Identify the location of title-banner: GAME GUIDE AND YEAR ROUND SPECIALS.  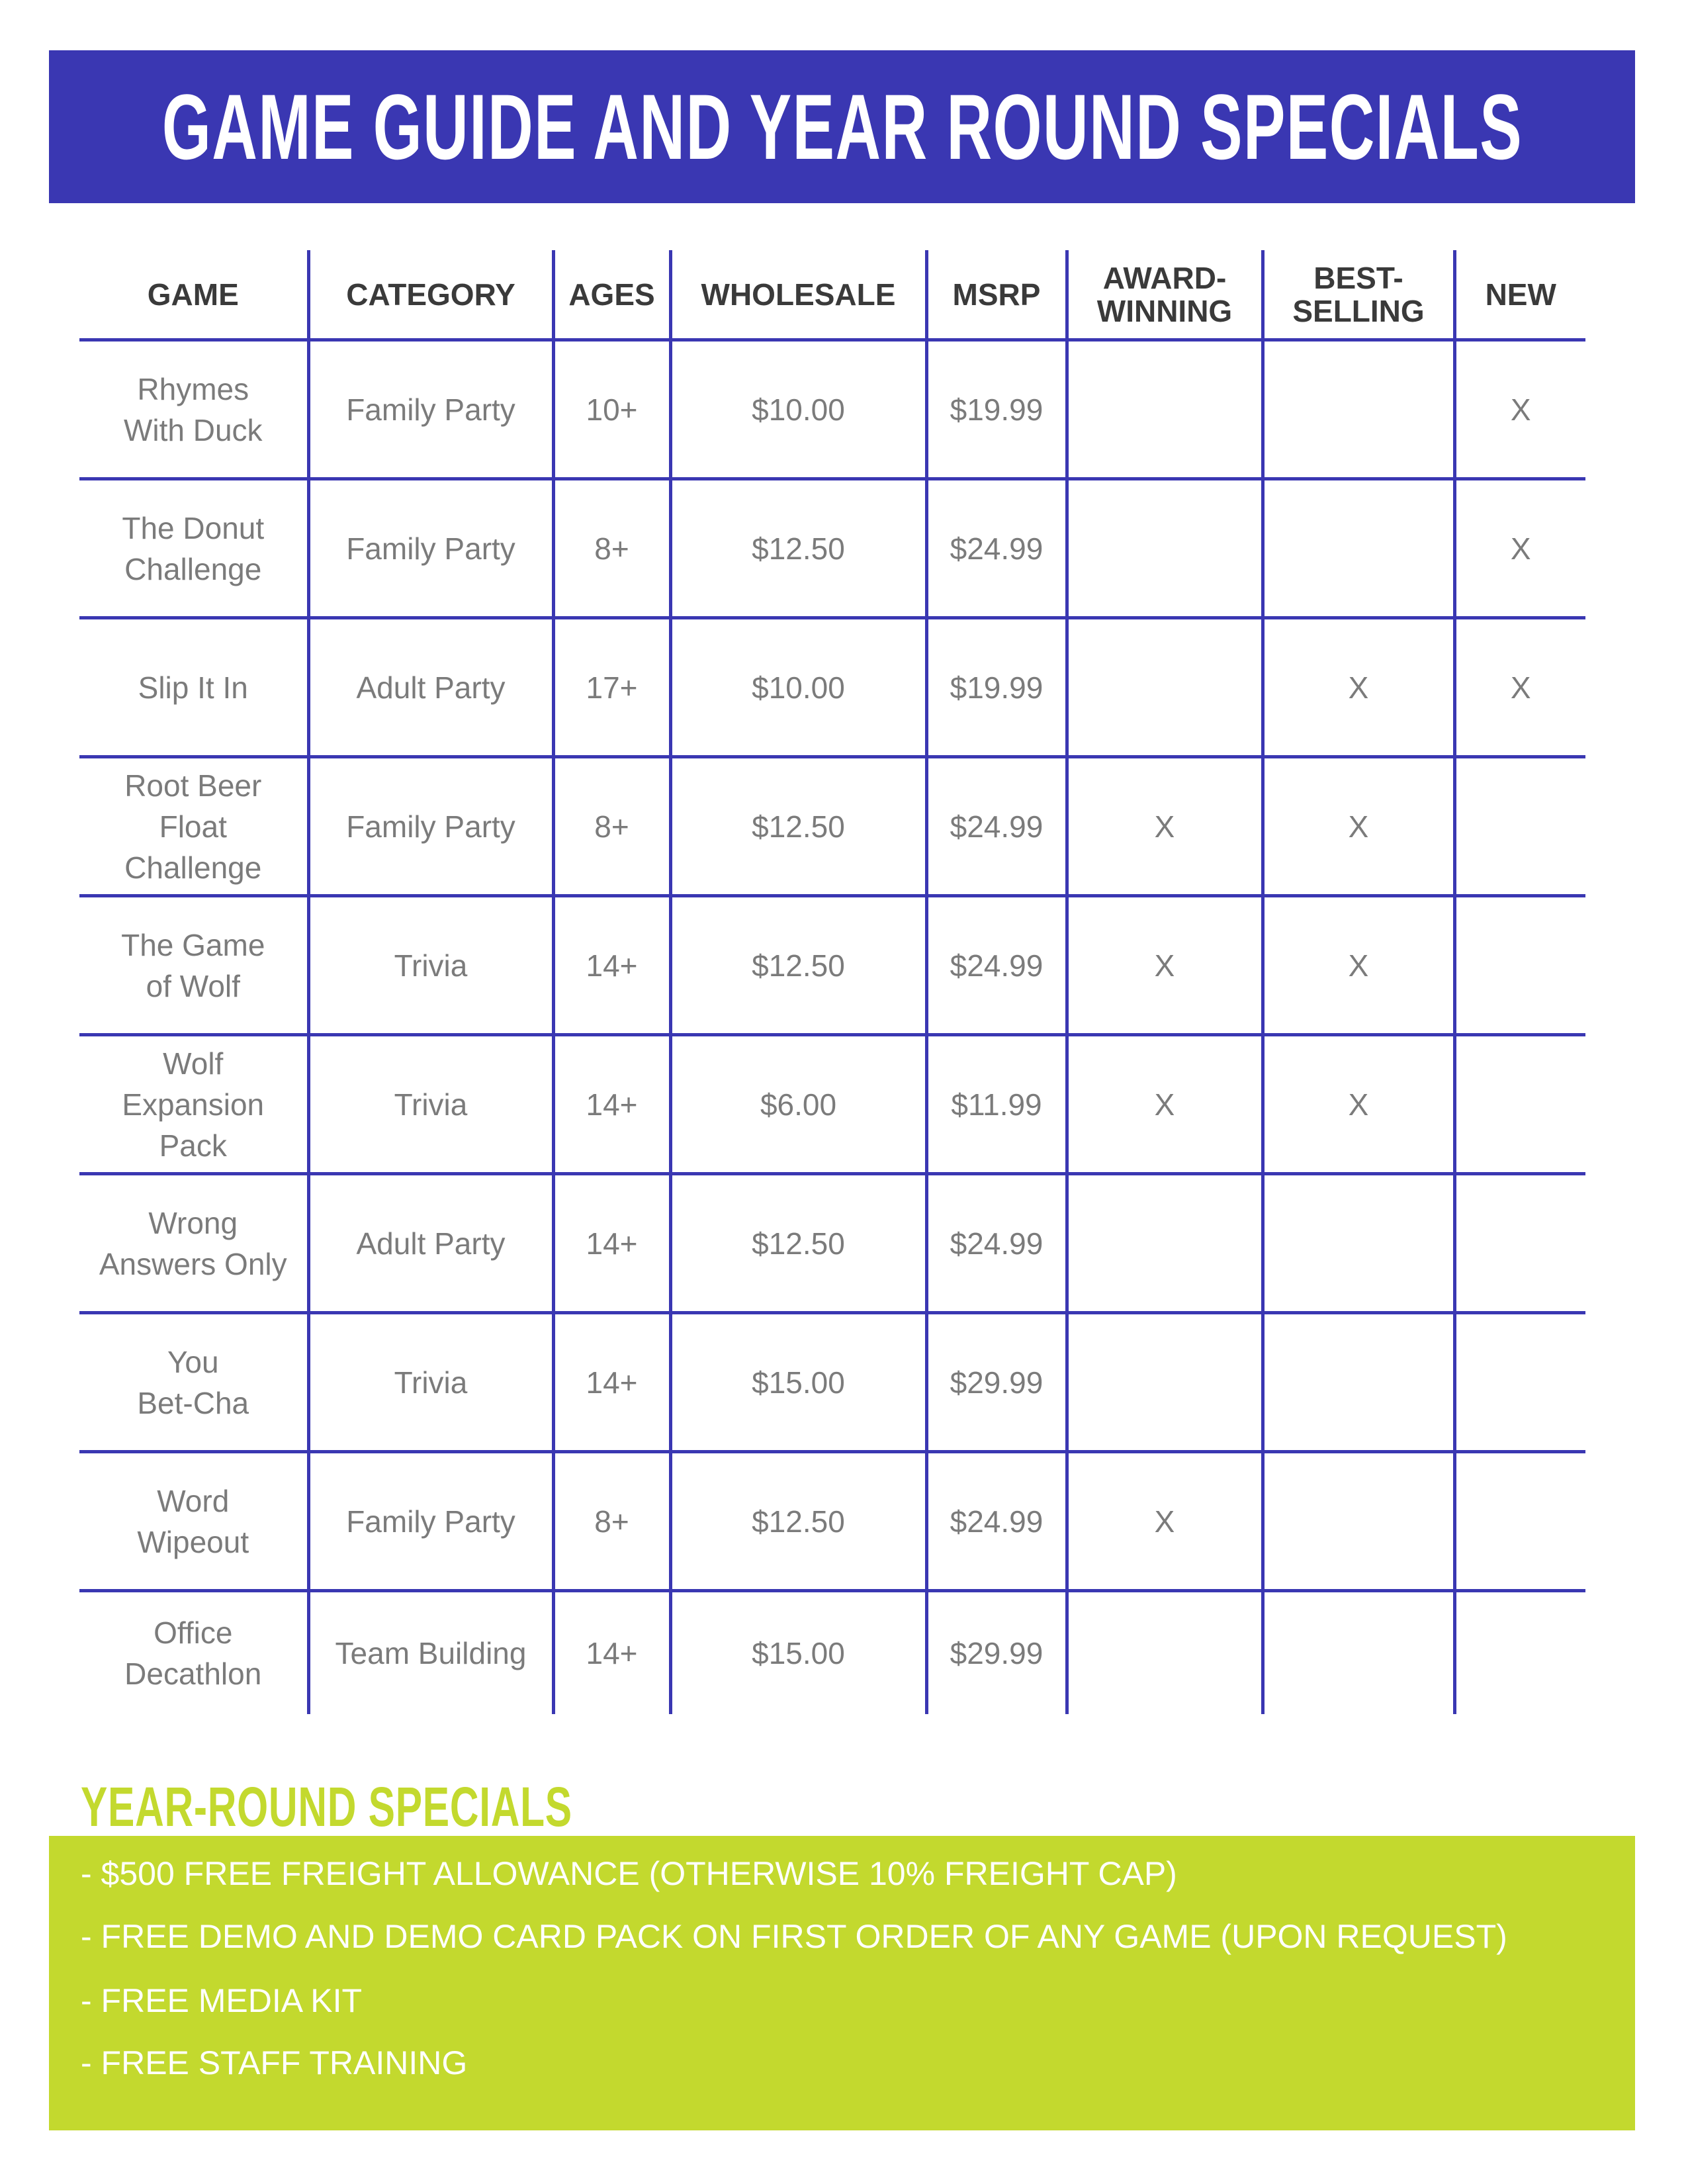
(842, 127).